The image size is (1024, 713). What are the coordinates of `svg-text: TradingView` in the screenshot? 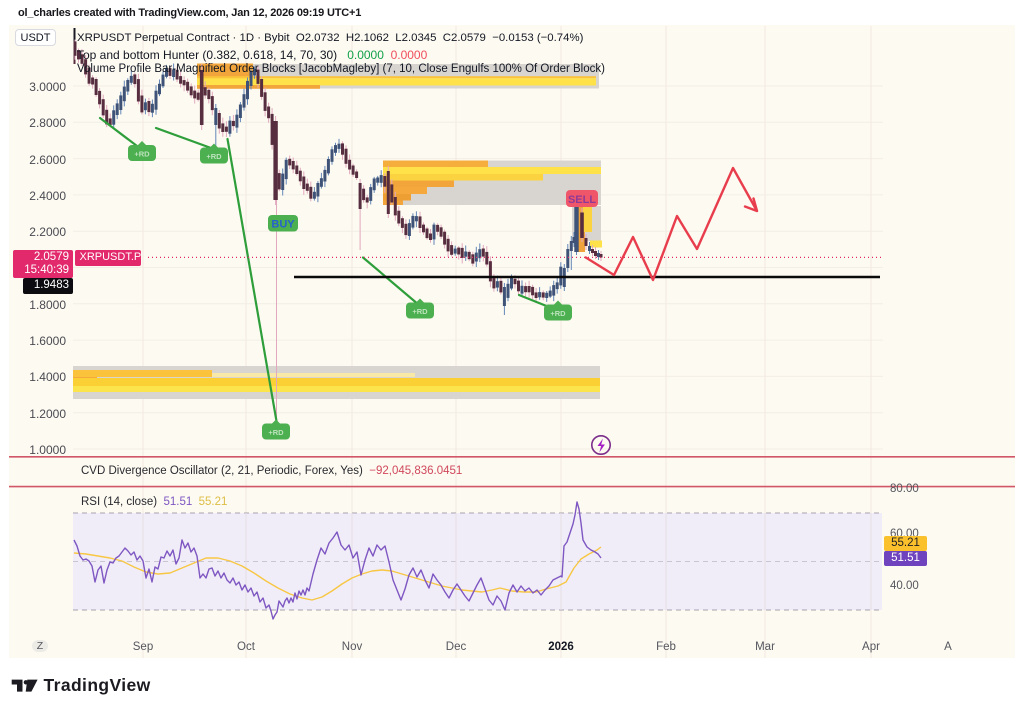 It's located at (97, 685).